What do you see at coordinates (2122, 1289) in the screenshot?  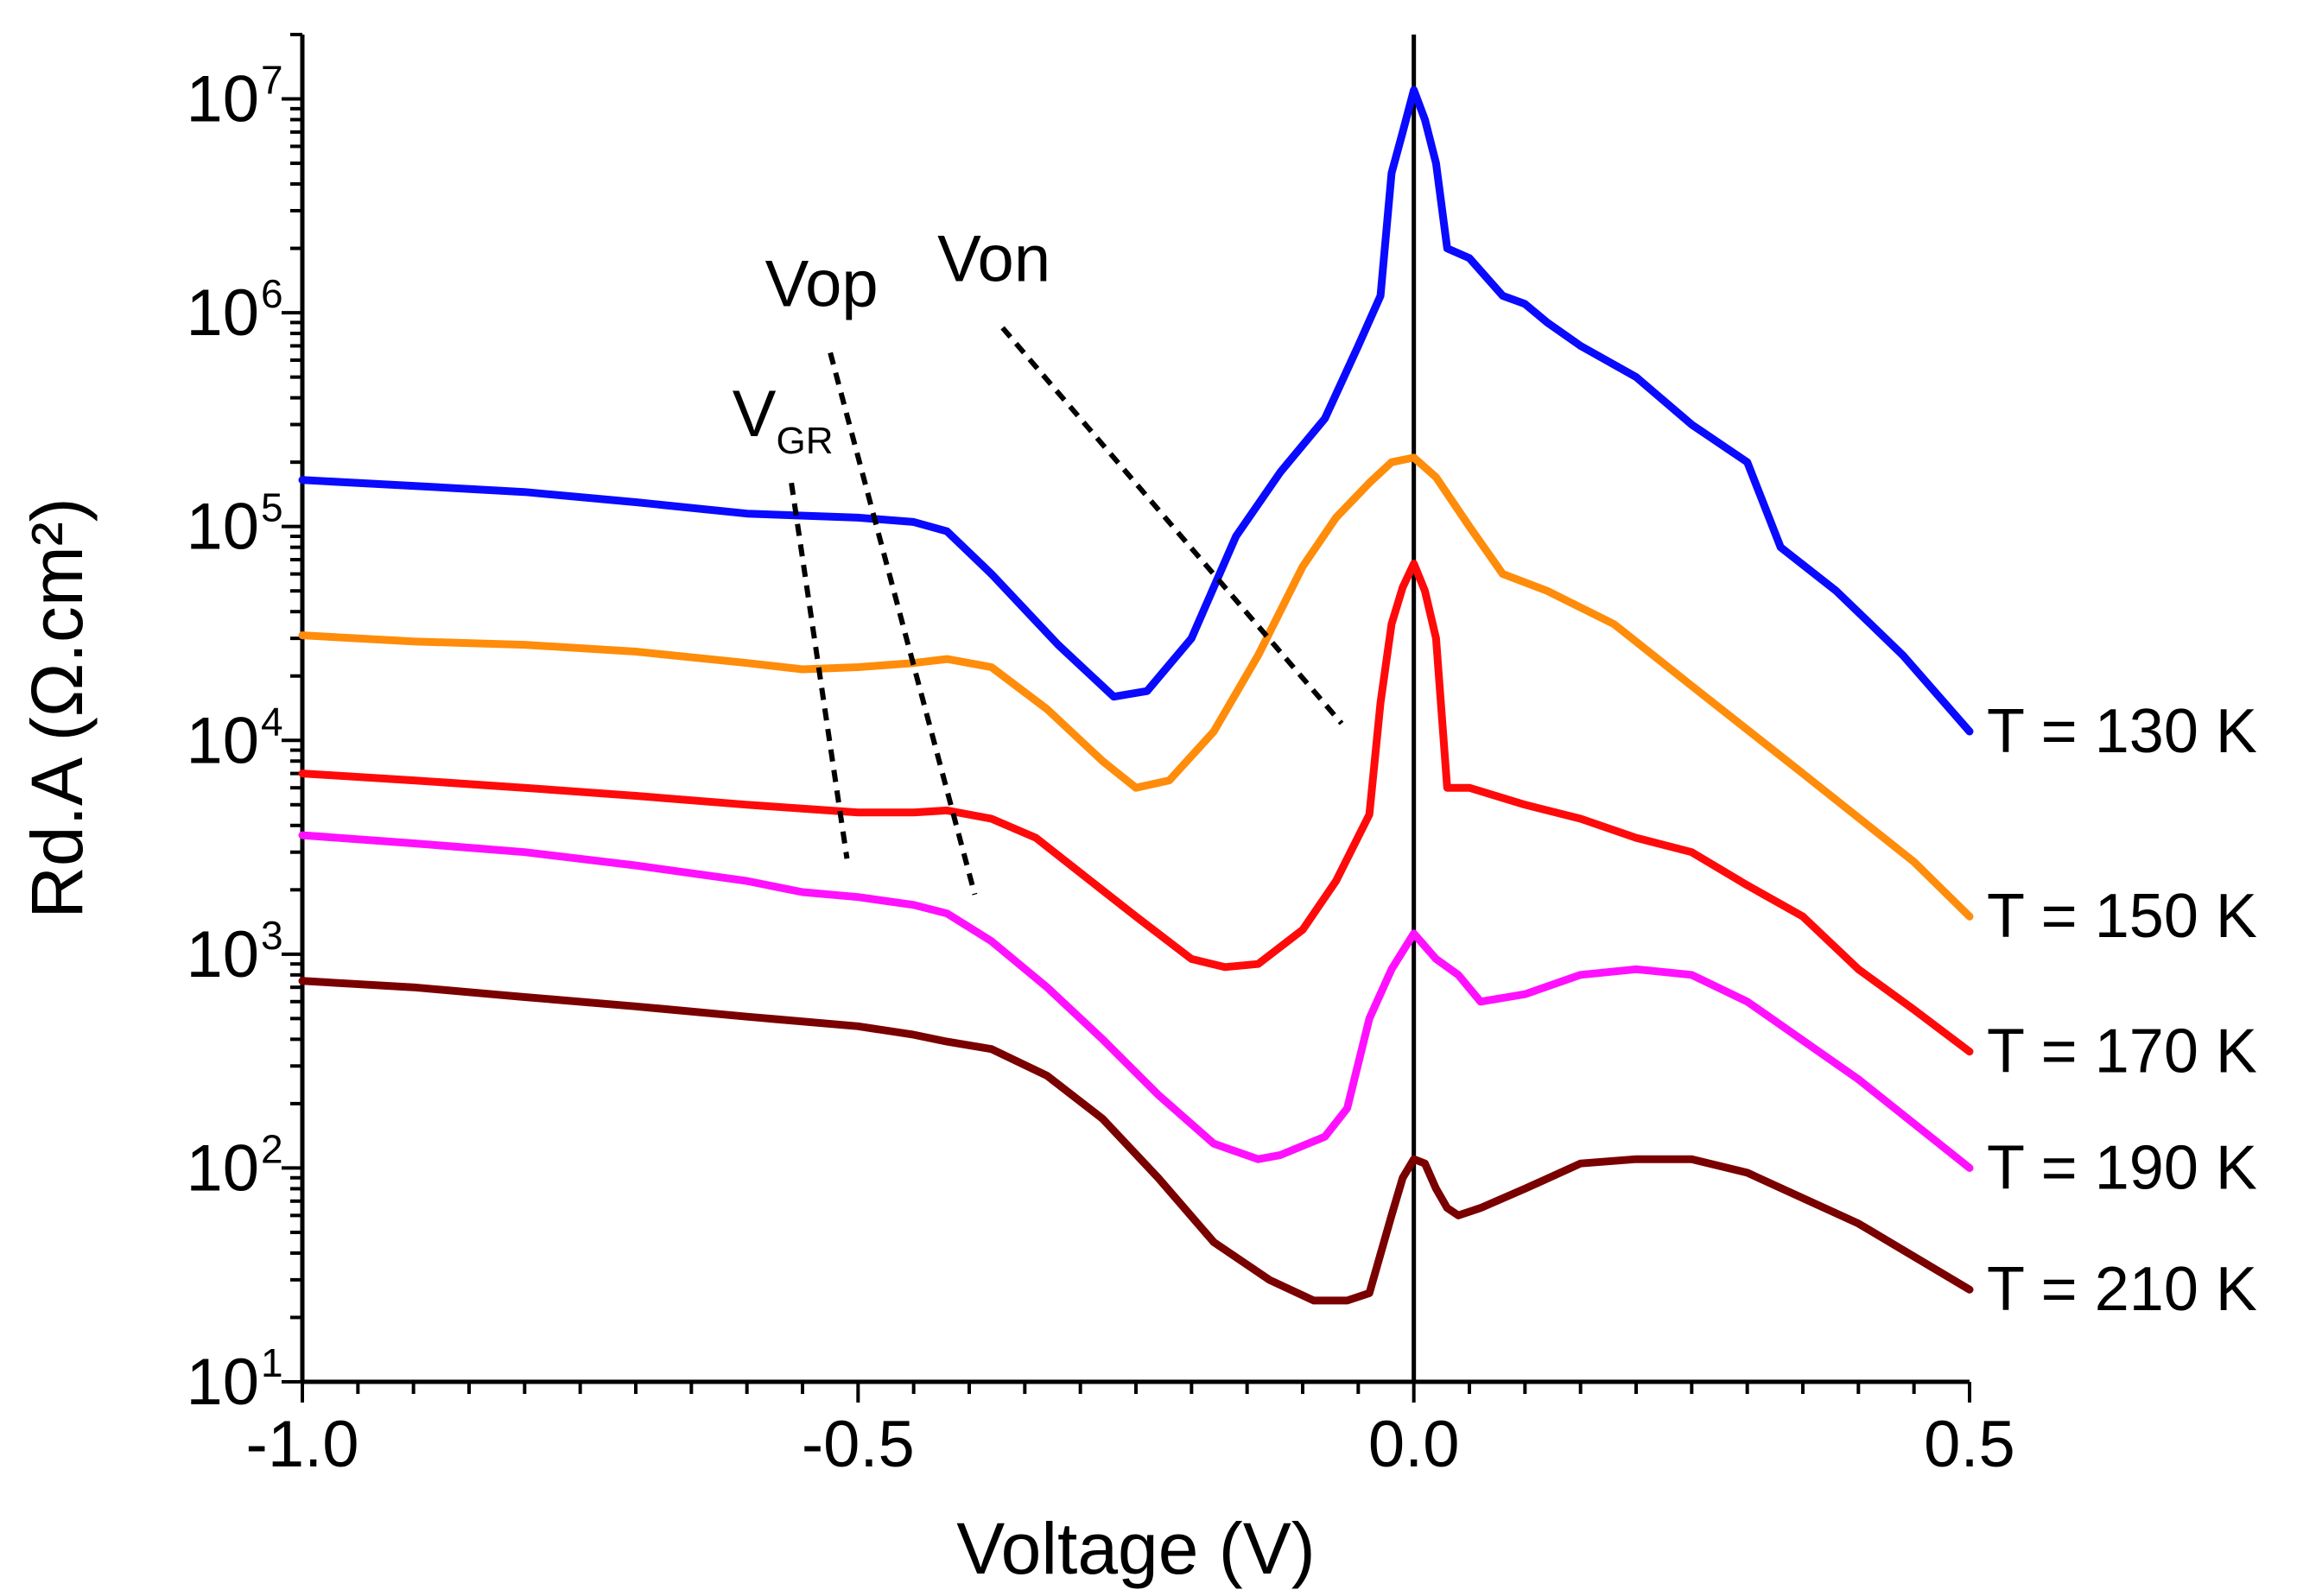 I see `series-label: T = 210 K` at bounding box center [2122, 1289].